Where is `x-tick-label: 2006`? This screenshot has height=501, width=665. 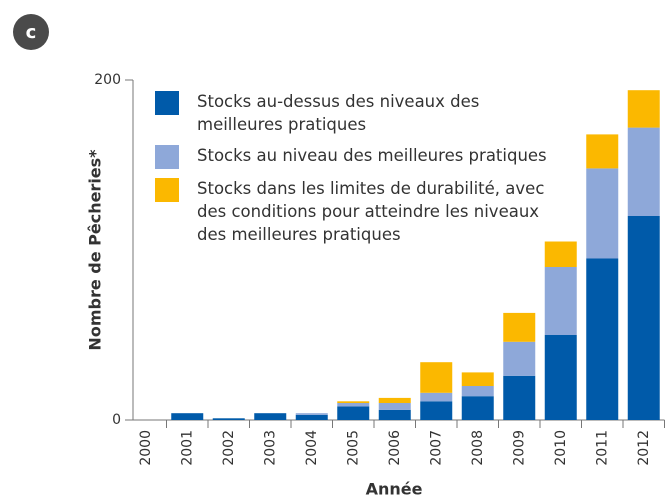 x-tick-label: 2006 is located at coordinates (395, 448).